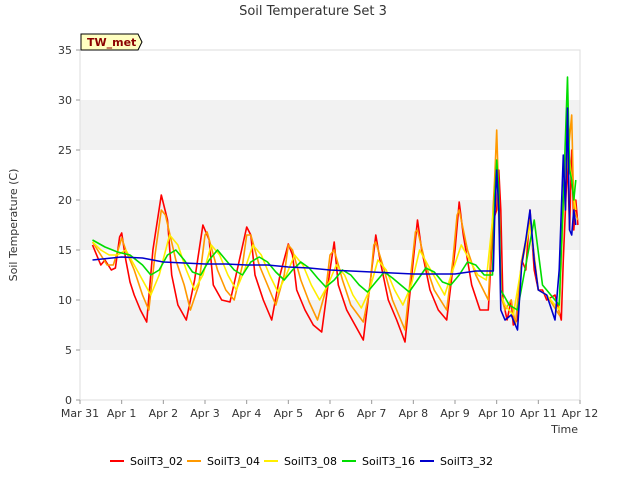 The image size is (640, 480). Describe the element at coordinates (330, 413) in the screenshot. I see `x-tick-label: Apr 6` at that location.